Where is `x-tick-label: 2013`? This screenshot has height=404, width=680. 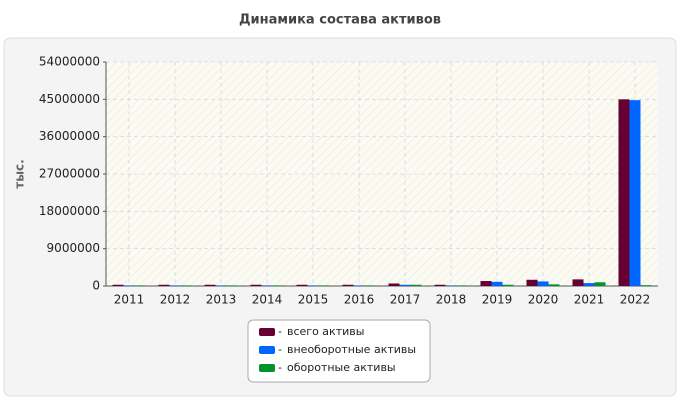
x-tick-label: 2013 is located at coordinates (221, 300).